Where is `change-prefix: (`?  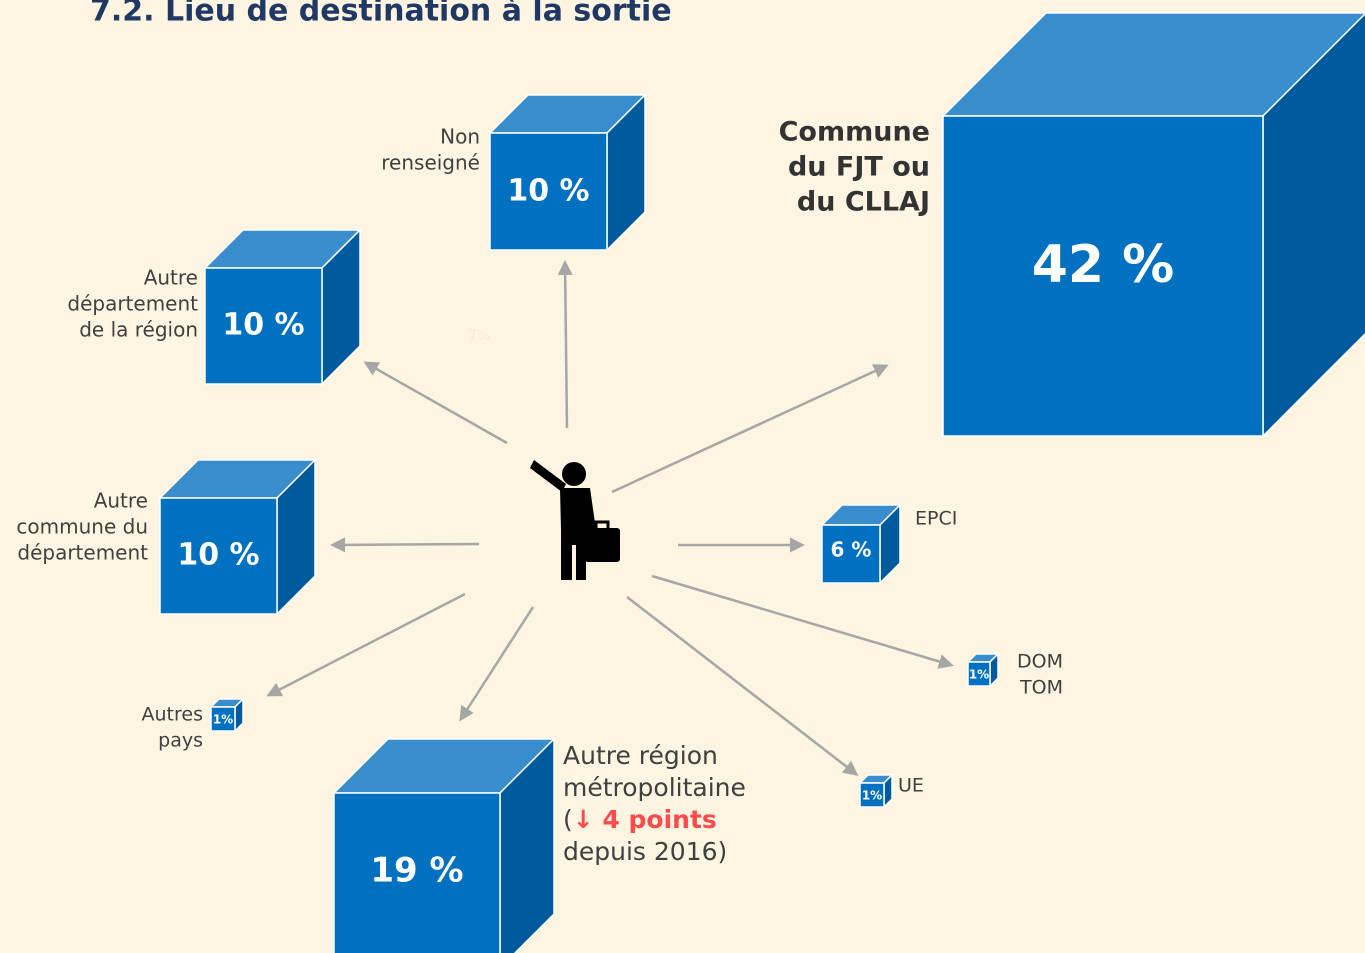
change-prefix: ( is located at coordinates (568, 819).